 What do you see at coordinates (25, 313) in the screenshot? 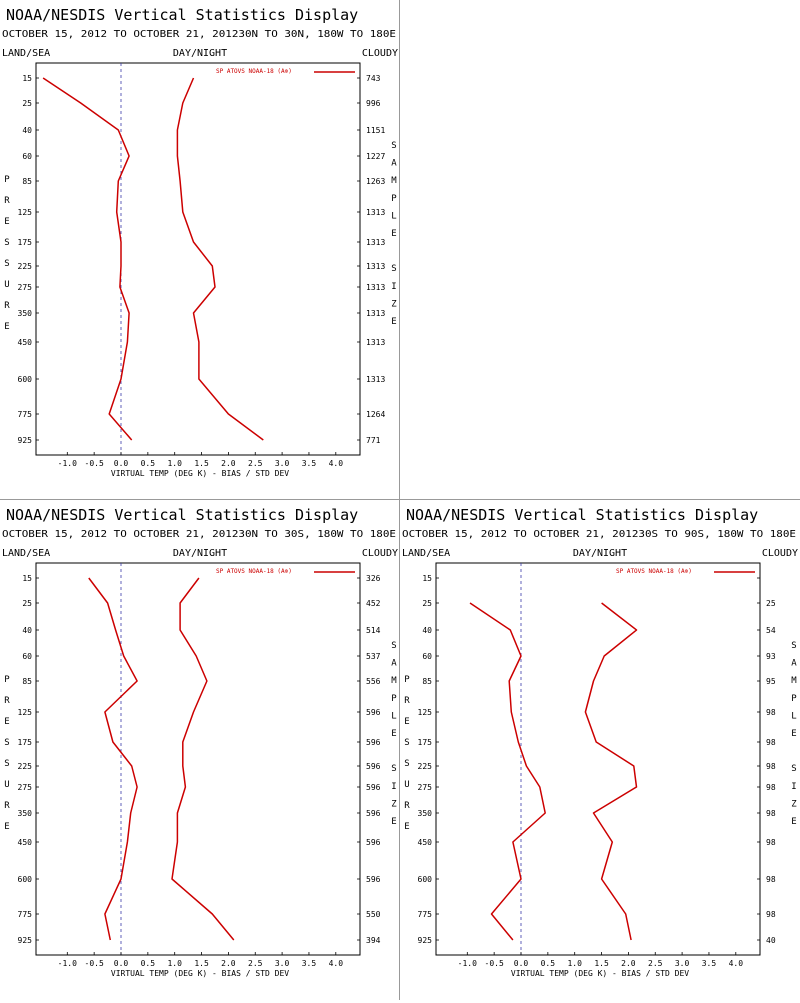
I see `pressure-tick-label: 350` at bounding box center [25, 313].